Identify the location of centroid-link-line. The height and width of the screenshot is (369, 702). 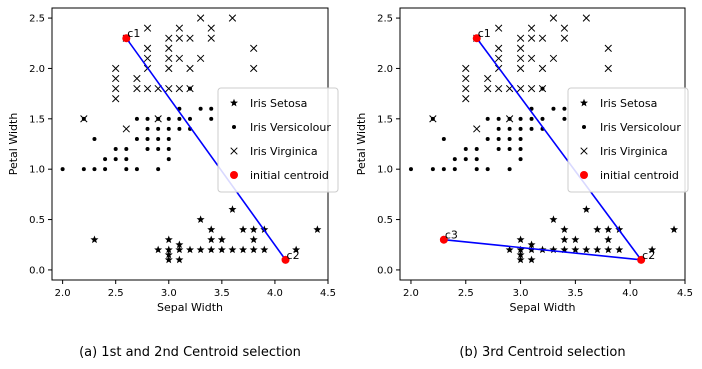
(206, 149).